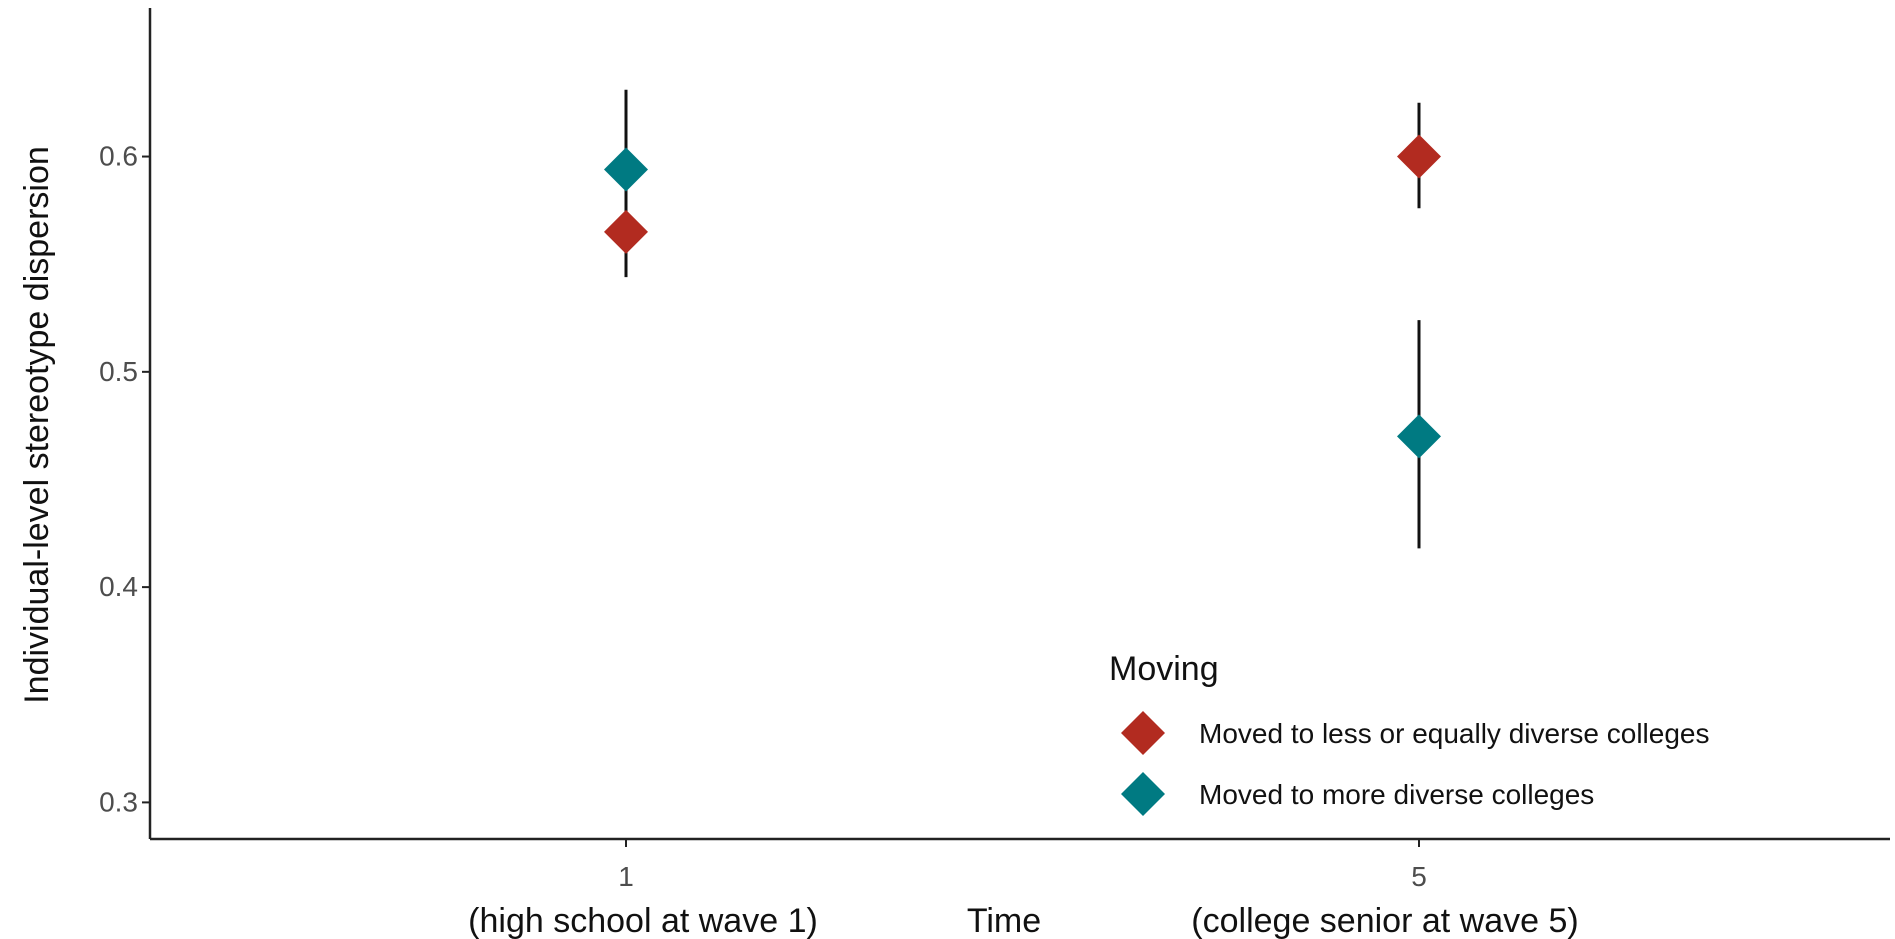  What do you see at coordinates (643, 920) in the screenshot?
I see `x-axis-label-left: (high school at wave 1)` at bounding box center [643, 920].